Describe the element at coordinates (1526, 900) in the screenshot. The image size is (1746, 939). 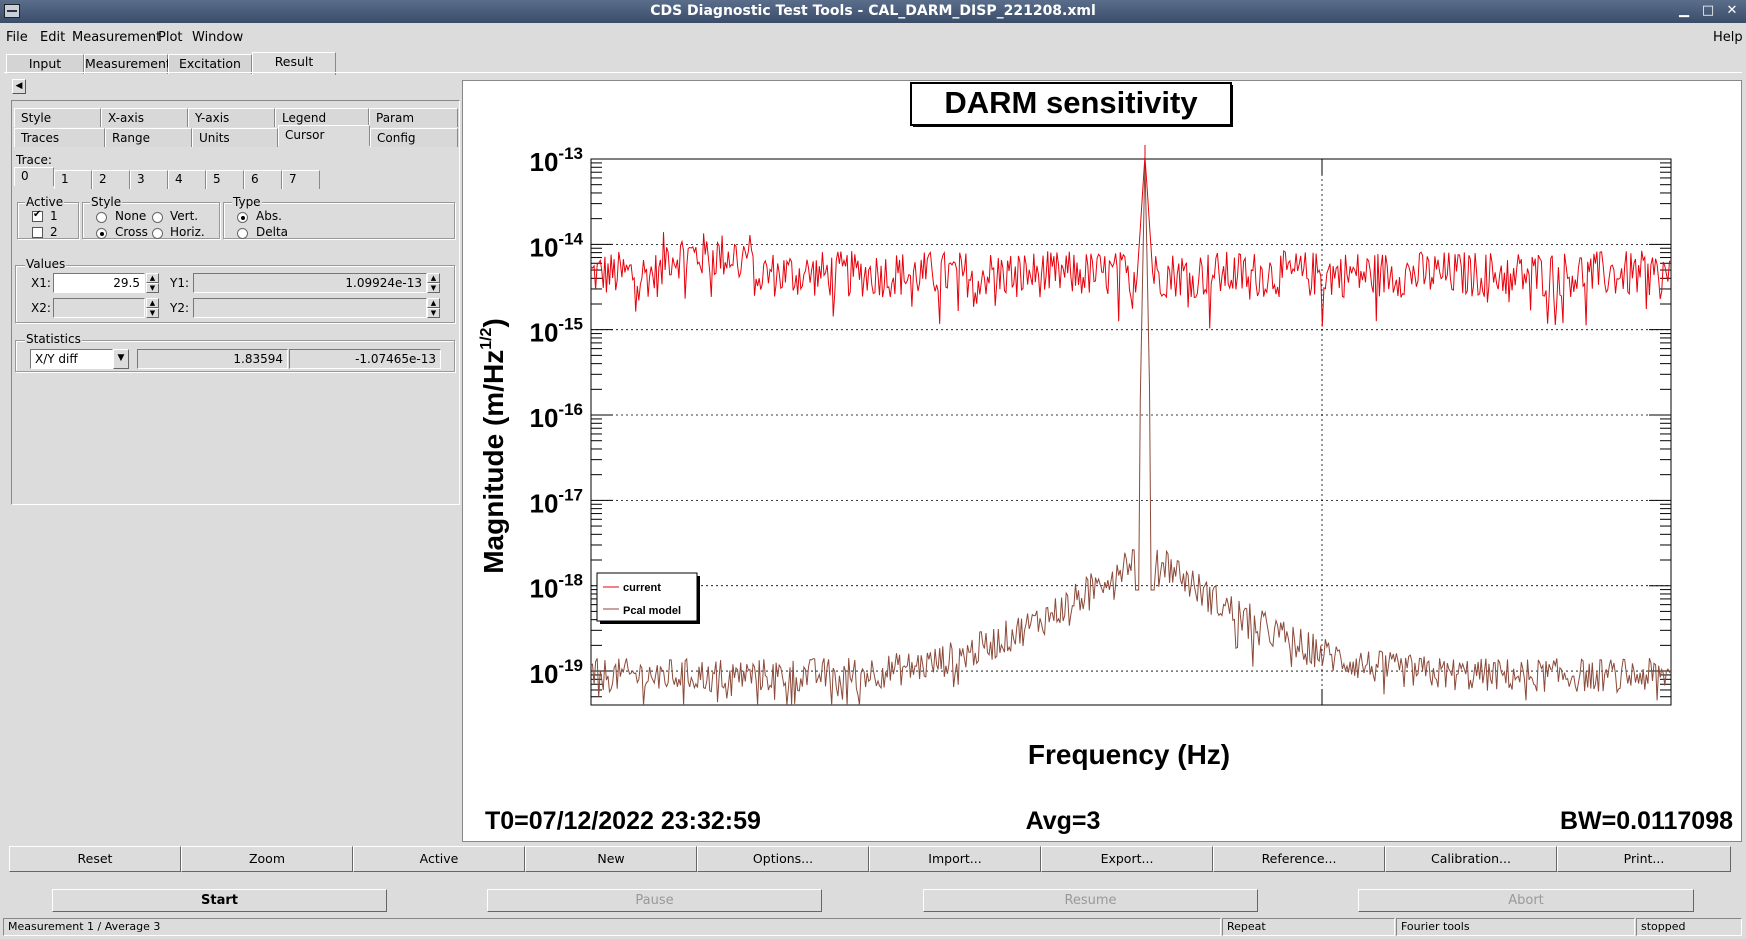
I see `abort-button: Abort` at that location.